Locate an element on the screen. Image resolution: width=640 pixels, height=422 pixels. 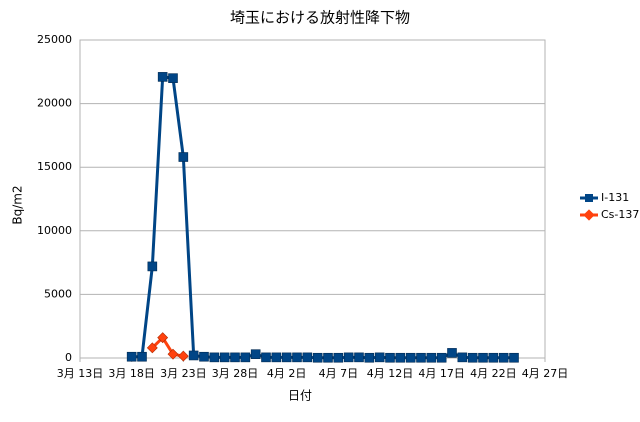
y-tick-label: 20000 is located at coordinates (54, 103).